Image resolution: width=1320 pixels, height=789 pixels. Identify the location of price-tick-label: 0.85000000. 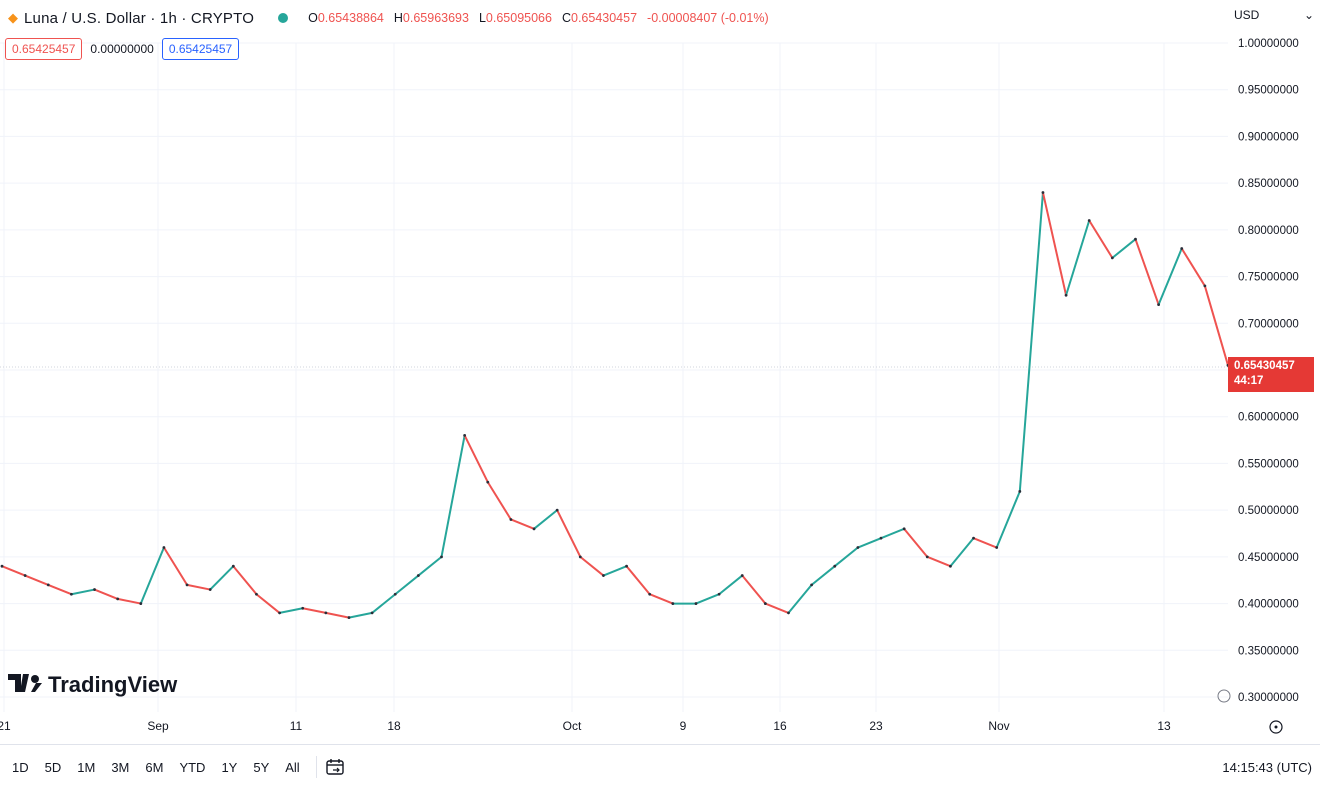
(1268, 184).